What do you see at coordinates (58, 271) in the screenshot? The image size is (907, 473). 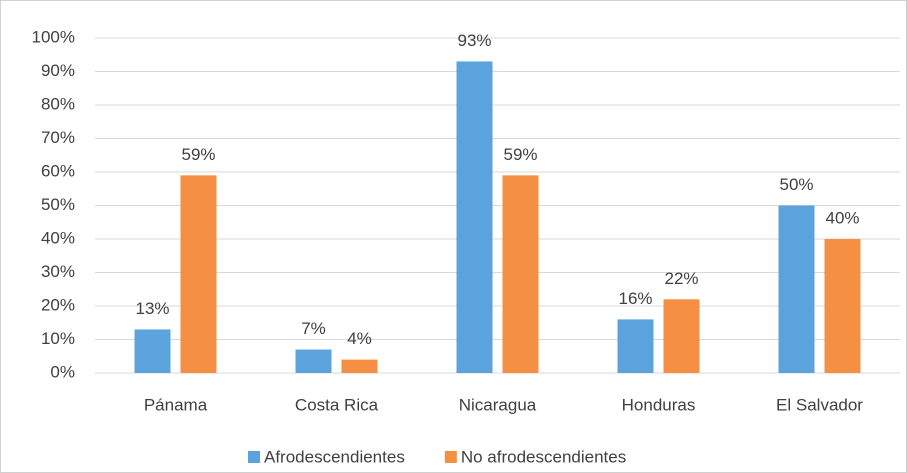 I see `y-tick-label: 30%` at bounding box center [58, 271].